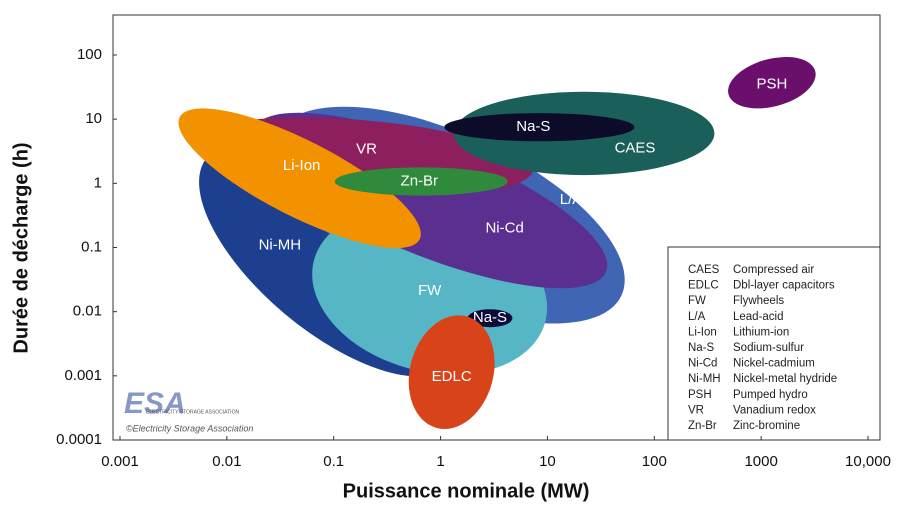 The height and width of the screenshot is (506, 907). What do you see at coordinates (868, 461) in the screenshot?
I see `x-tick-label: 10,000` at bounding box center [868, 461].